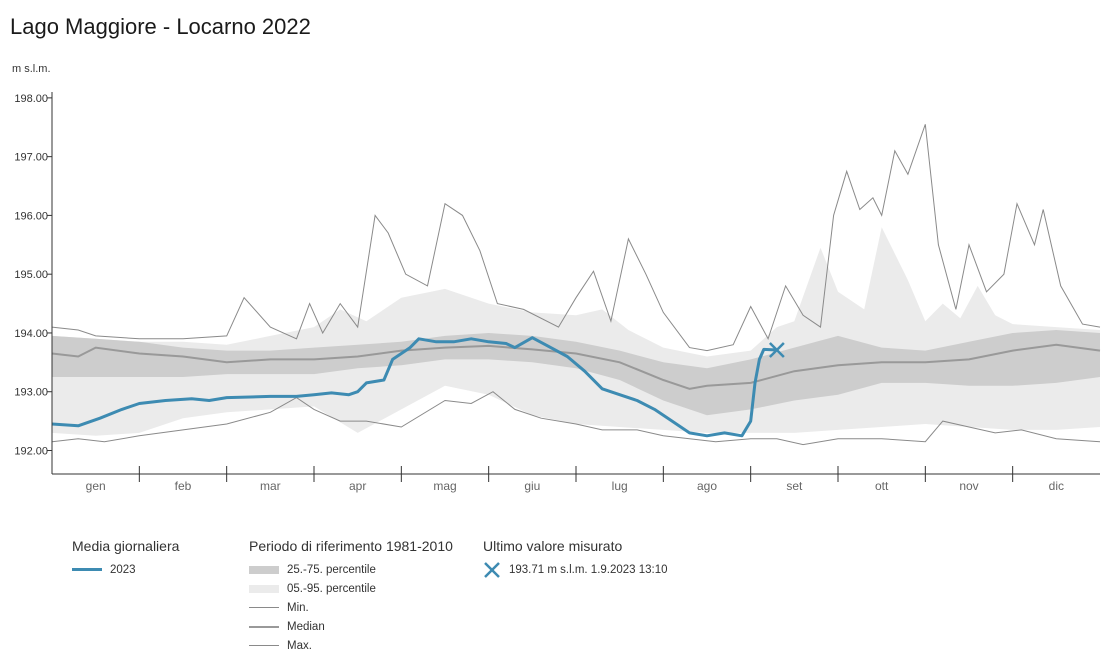  Describe the element at coordinates (357, 486) in the screenshot. I see `x-month-label-apr: apr` at that location.